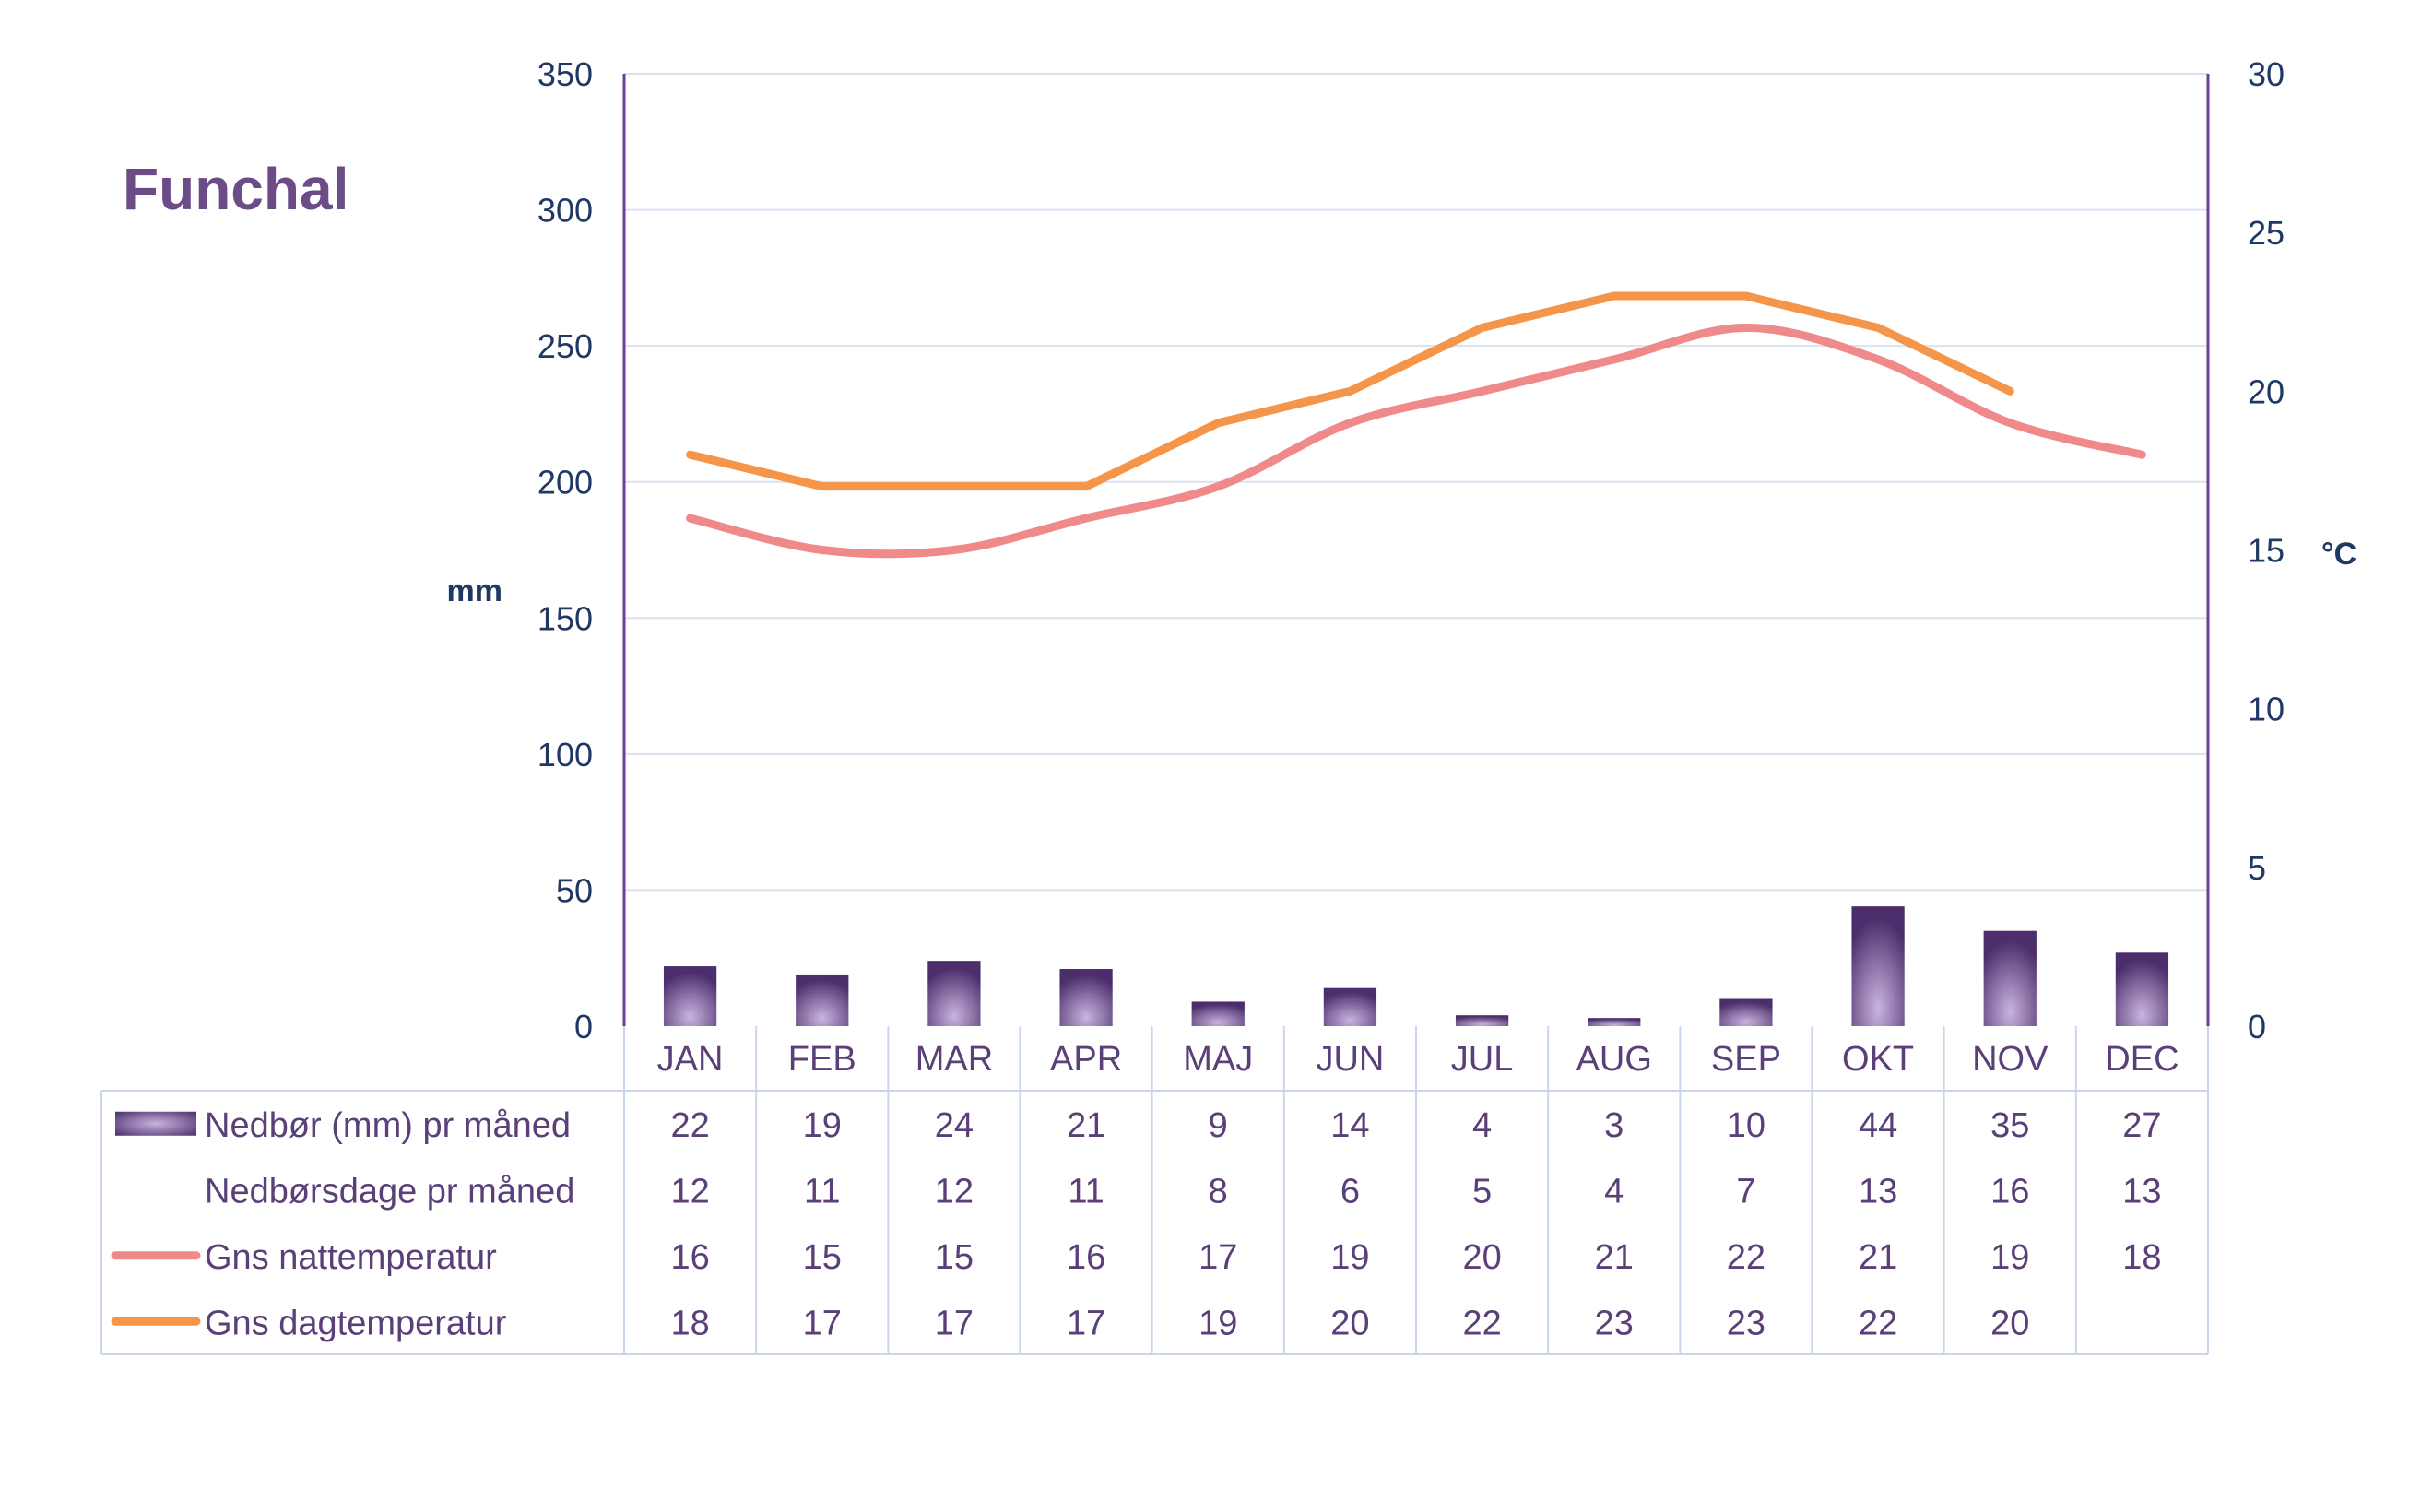  What do you see at coordinates (1086, 1059) in the screenshot?
I see `month-label: APR` at bounding box center [1086, 1059].